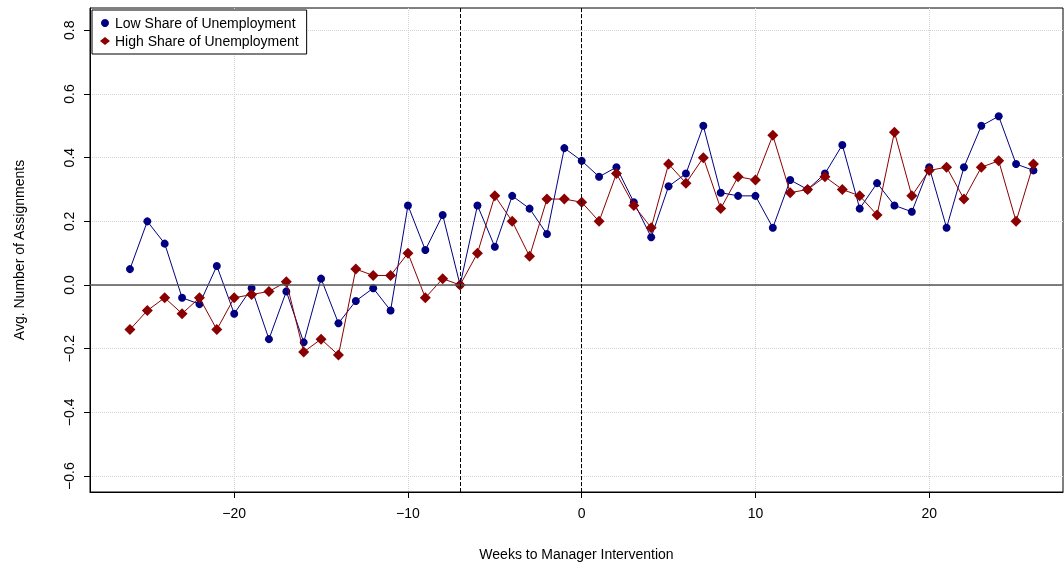 This screenshot has width=1064, height=574. I want to click on y-tick-label: 0.6, so click(69, 94).